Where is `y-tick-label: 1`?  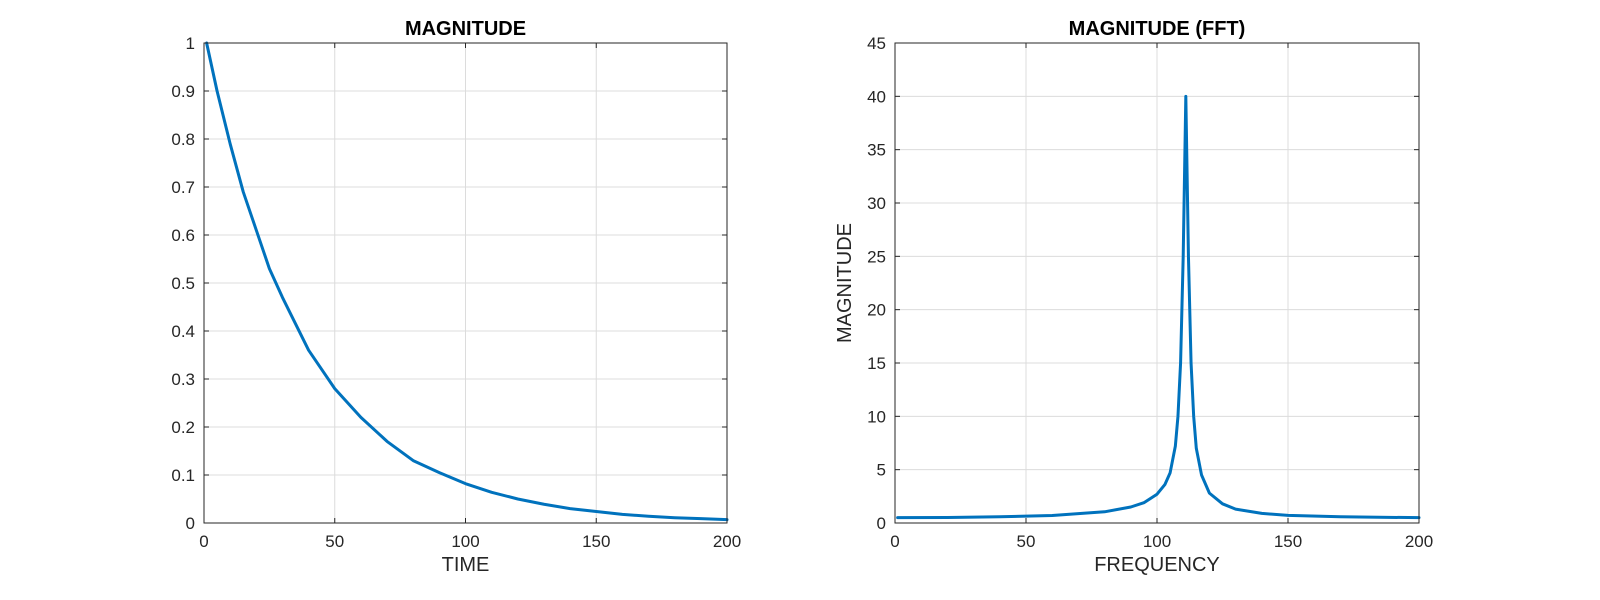 y-tick-label: 1 is located at coordinates (190, 43).